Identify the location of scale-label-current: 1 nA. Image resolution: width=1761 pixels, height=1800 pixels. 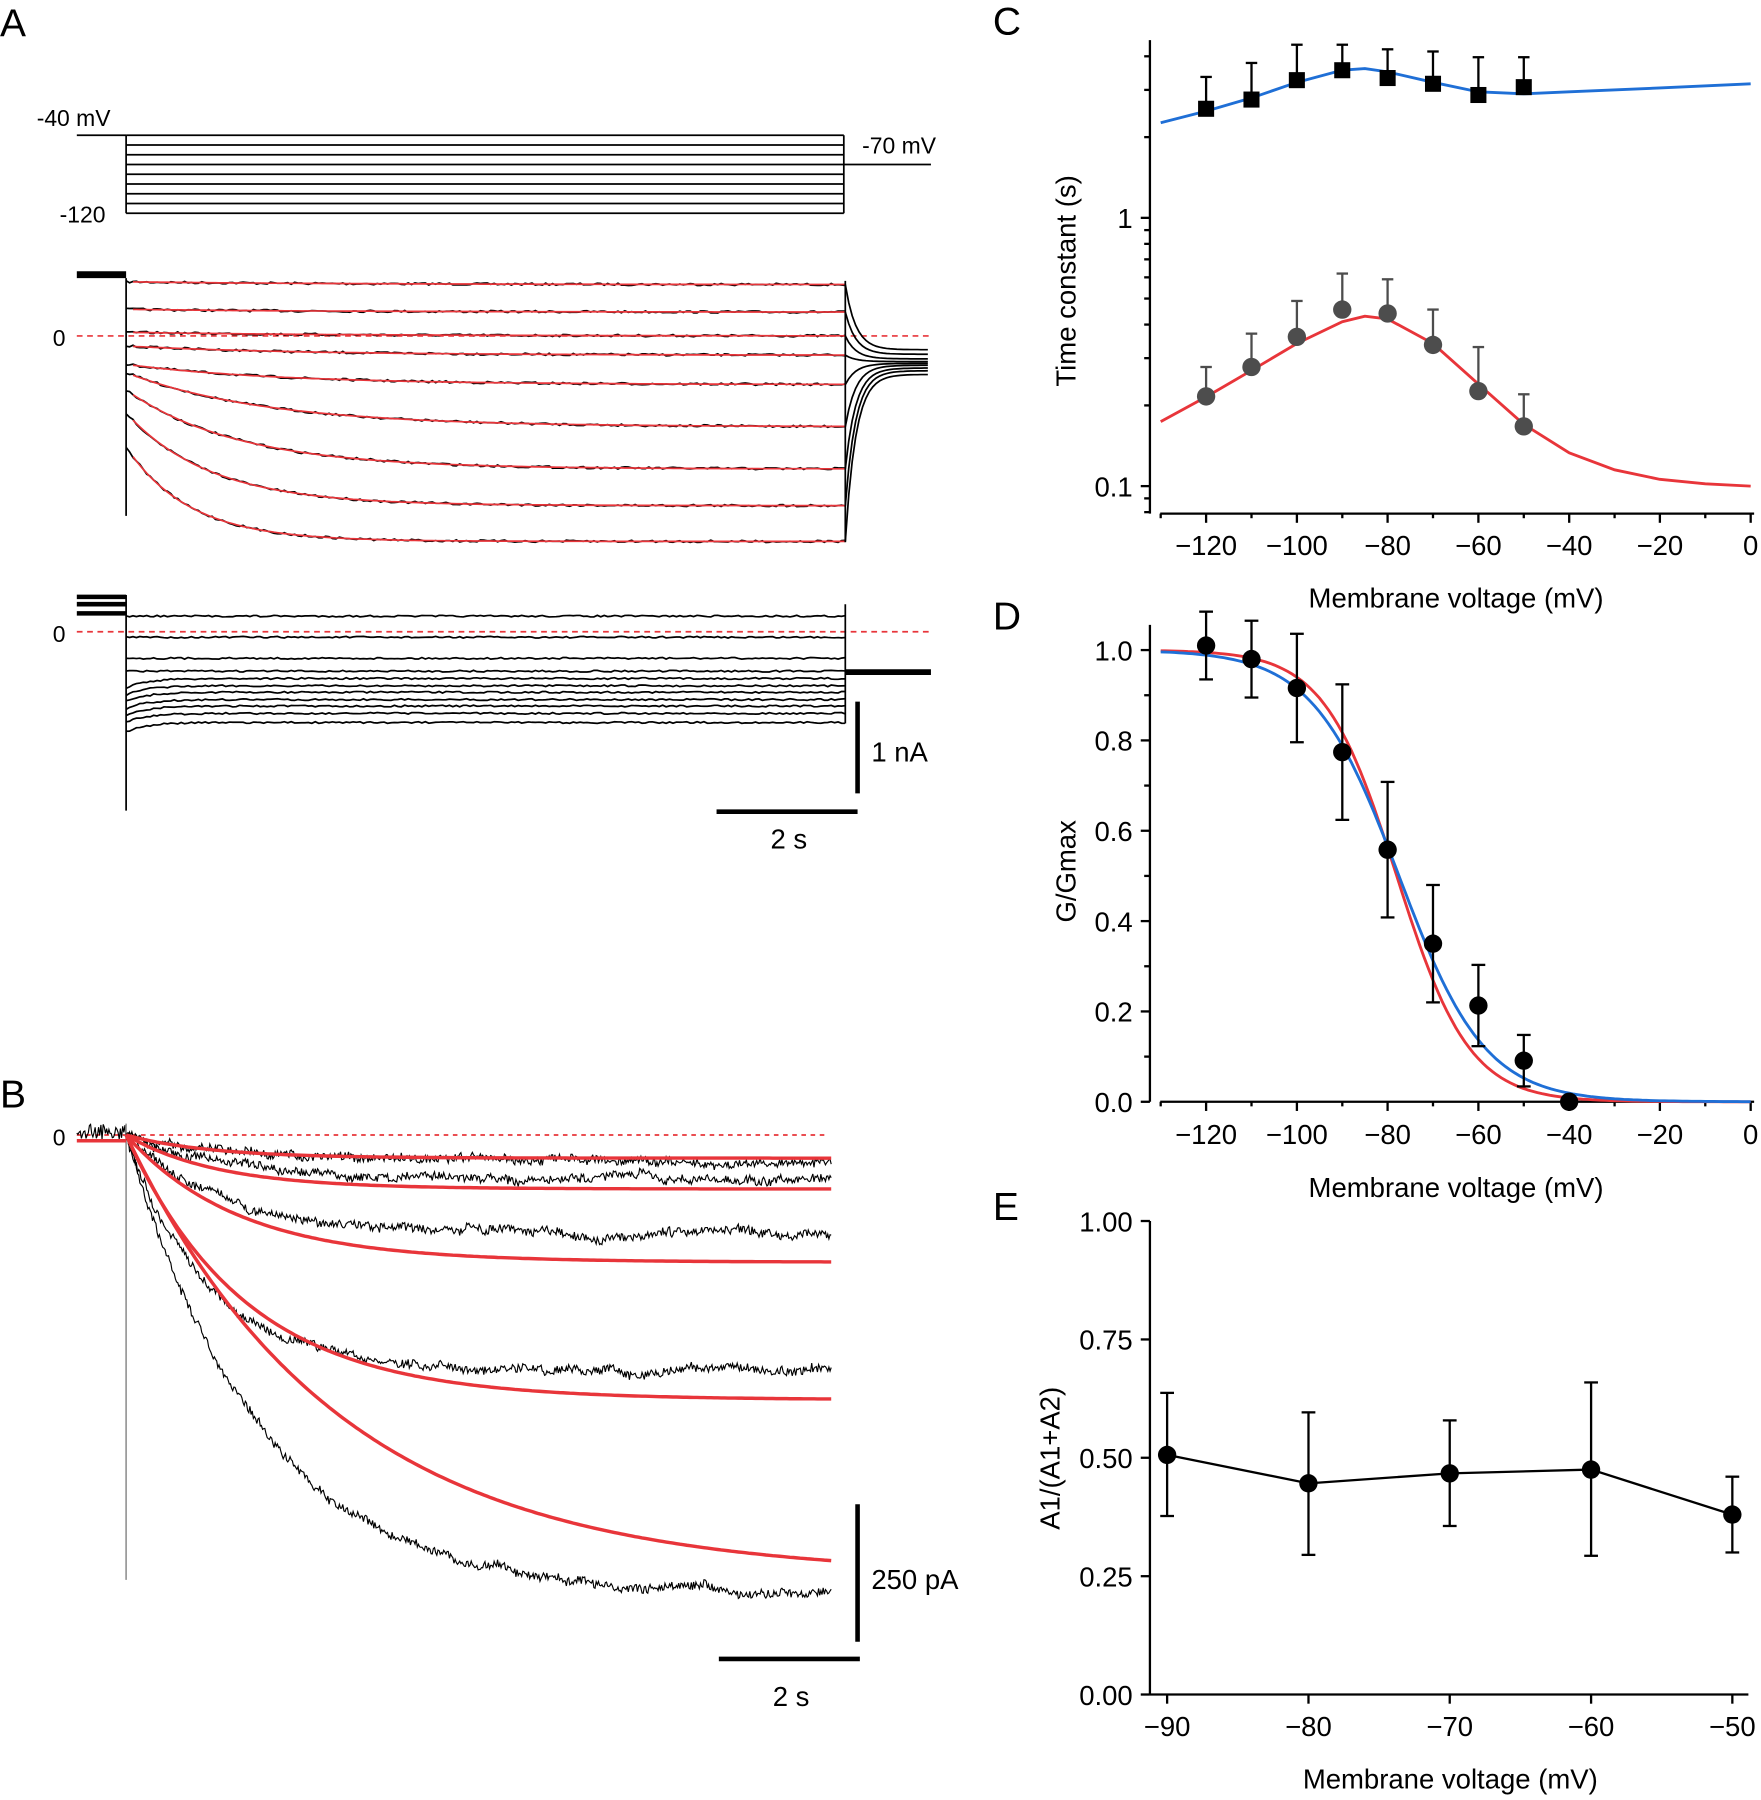
(899, 751).